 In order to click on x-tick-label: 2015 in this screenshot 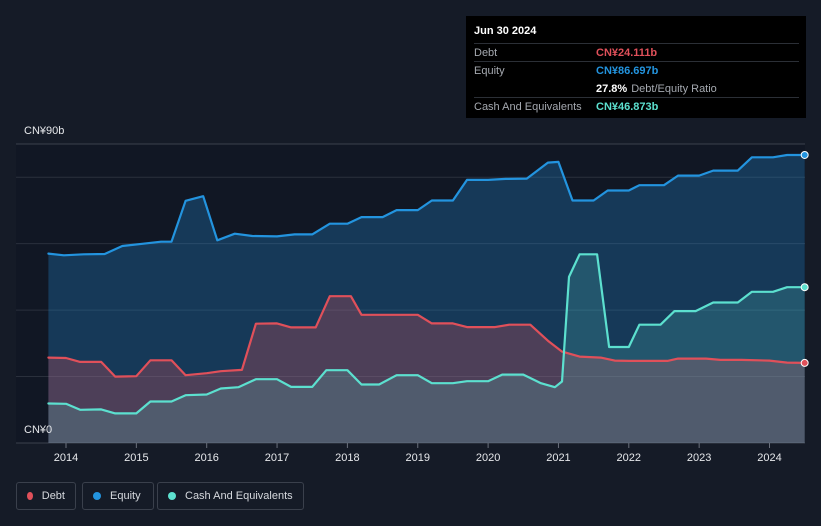, I will do `click(136, 458)`.